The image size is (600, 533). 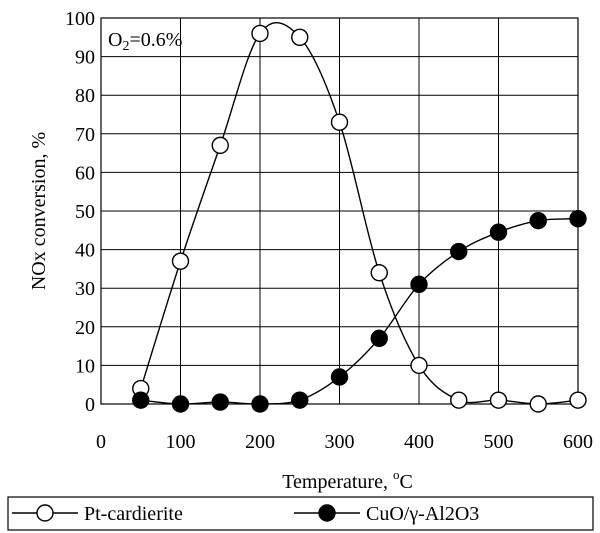 I want to click on legend-items: Pt-cardierite CuO/γ-Al2O3, so click(x=245, y=514).